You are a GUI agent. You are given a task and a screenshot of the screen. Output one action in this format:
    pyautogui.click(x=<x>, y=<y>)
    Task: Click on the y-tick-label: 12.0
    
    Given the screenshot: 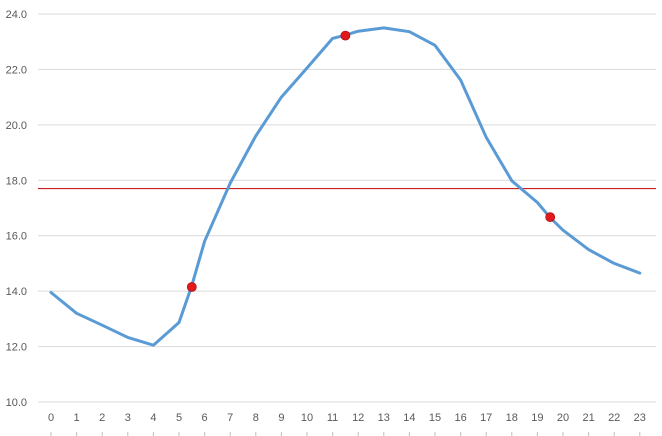 What is the action you would take?
    pyautogui.click(x=16, y=348)
    